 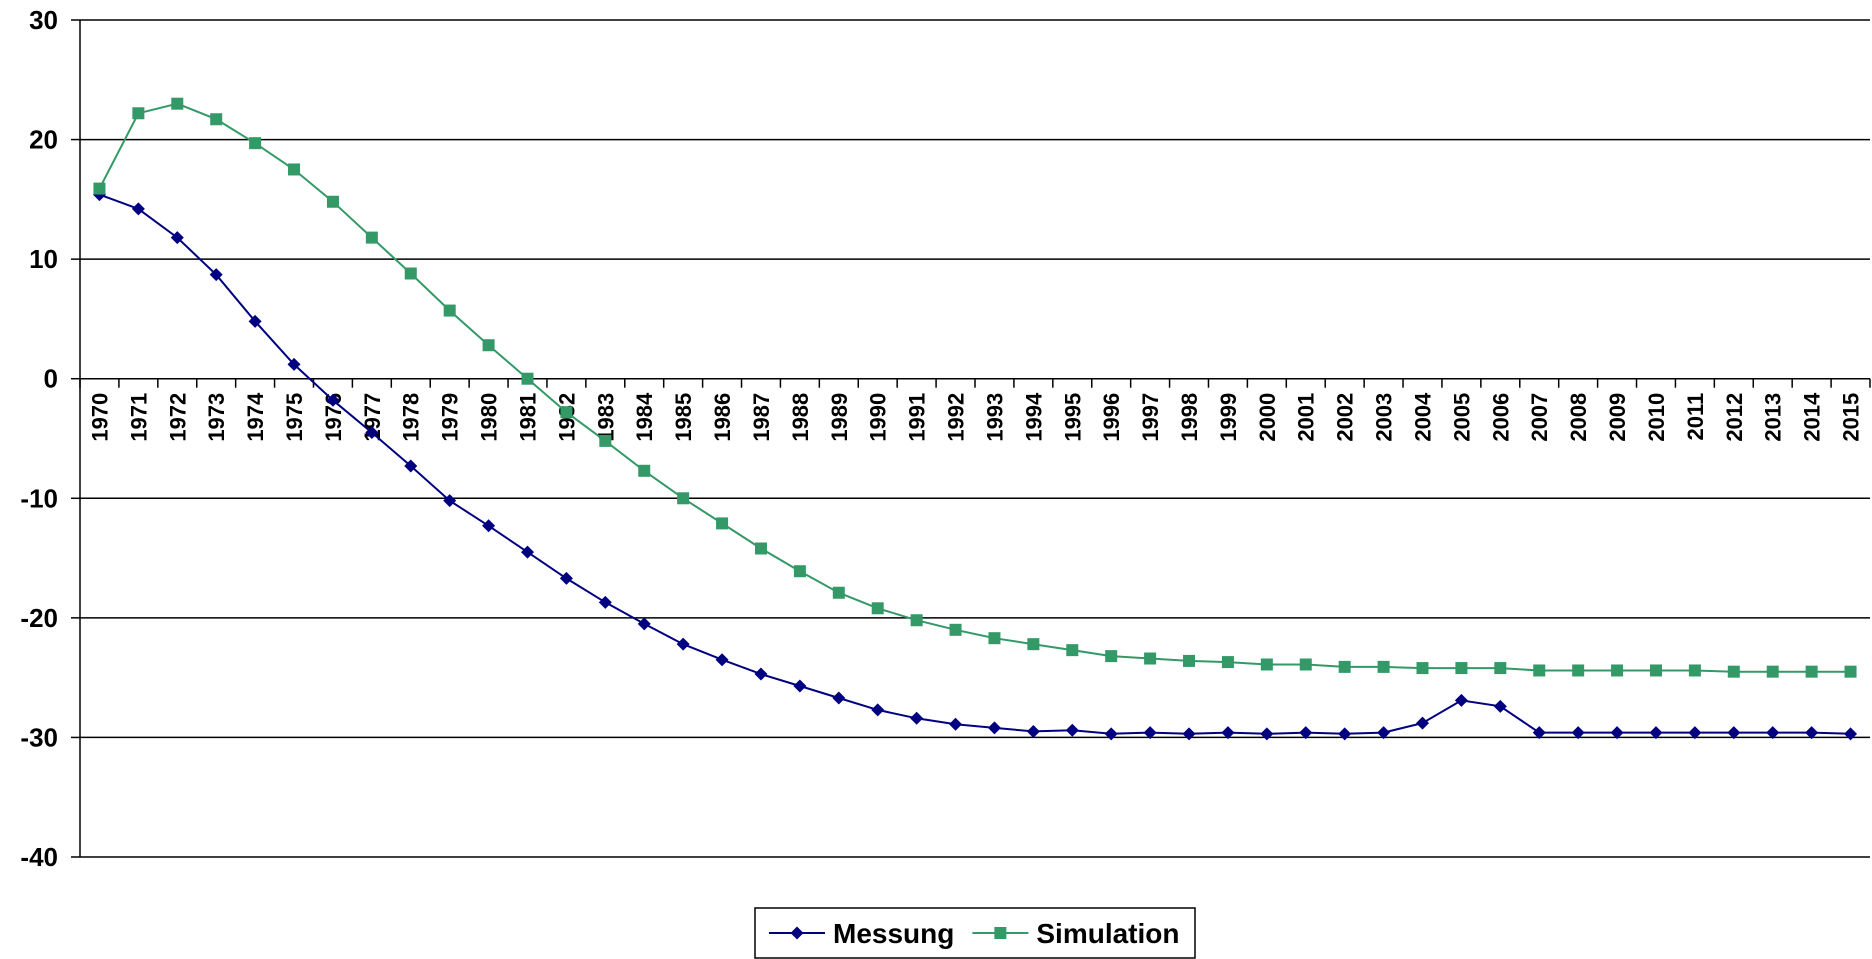 I want to click on x-tick-label: 2010, so click(x=1656, y=417).